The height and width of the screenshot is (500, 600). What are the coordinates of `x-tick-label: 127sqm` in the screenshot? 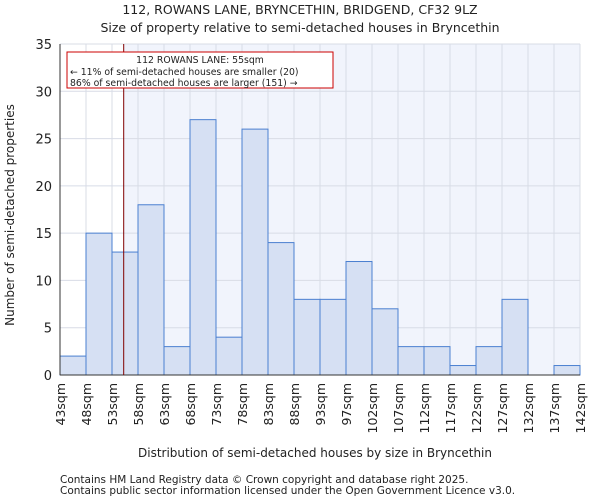 It's located at (502, 408).